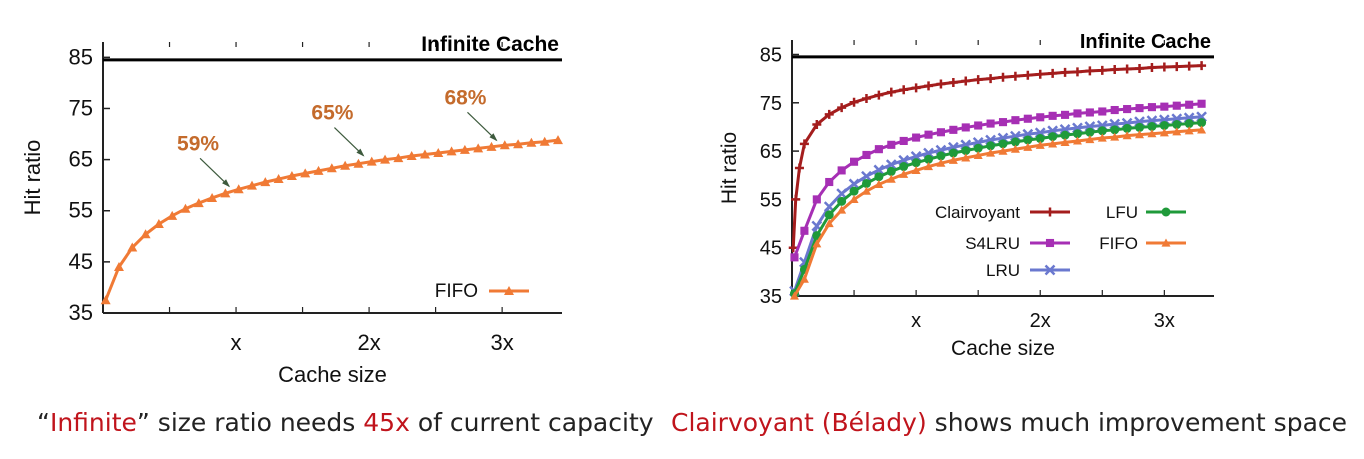 The height and width of the screenshot is (459, 1364). I want to click on legend-label-s4lru: S4LRU, so click(992, 243).